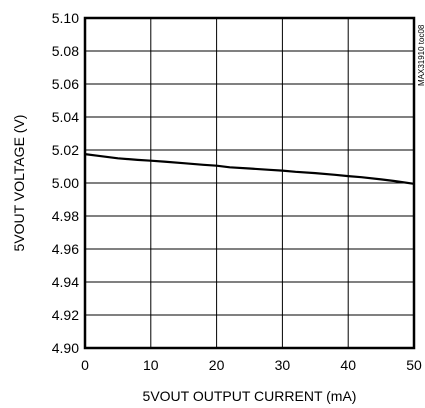  I want to click on y-tick-label: 4.90, so click(65, 348).